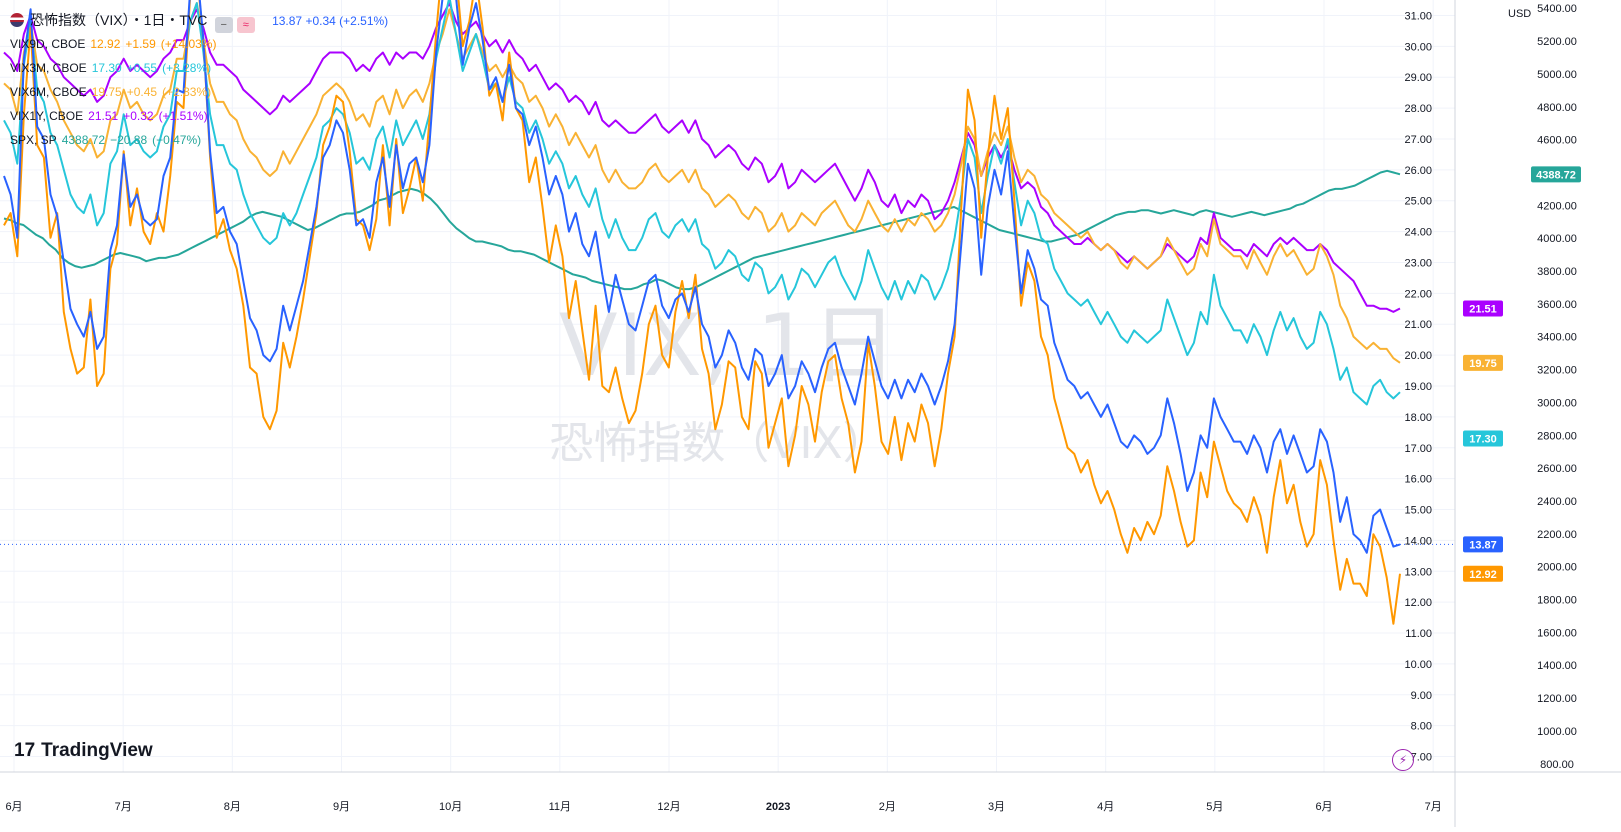 Image resolution: width=1621 pixels, height=832 pixels. Describe the element at coordinates (138, 116) in the screenshot. I see `legend-change: +0.32` at that location.